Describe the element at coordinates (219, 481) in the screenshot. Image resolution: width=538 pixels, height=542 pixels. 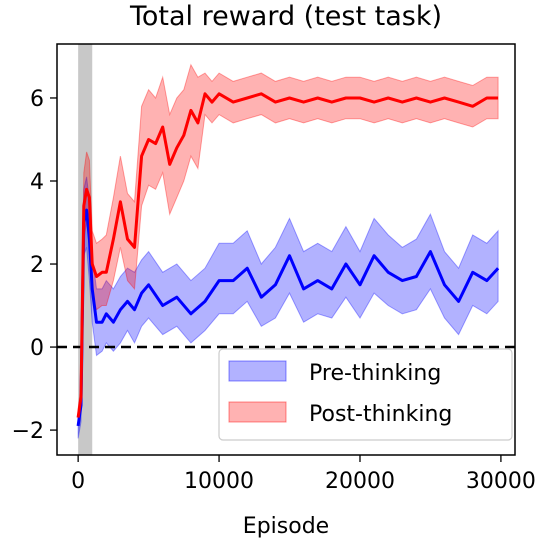
I see `x-tick-label: 10000` at that location.